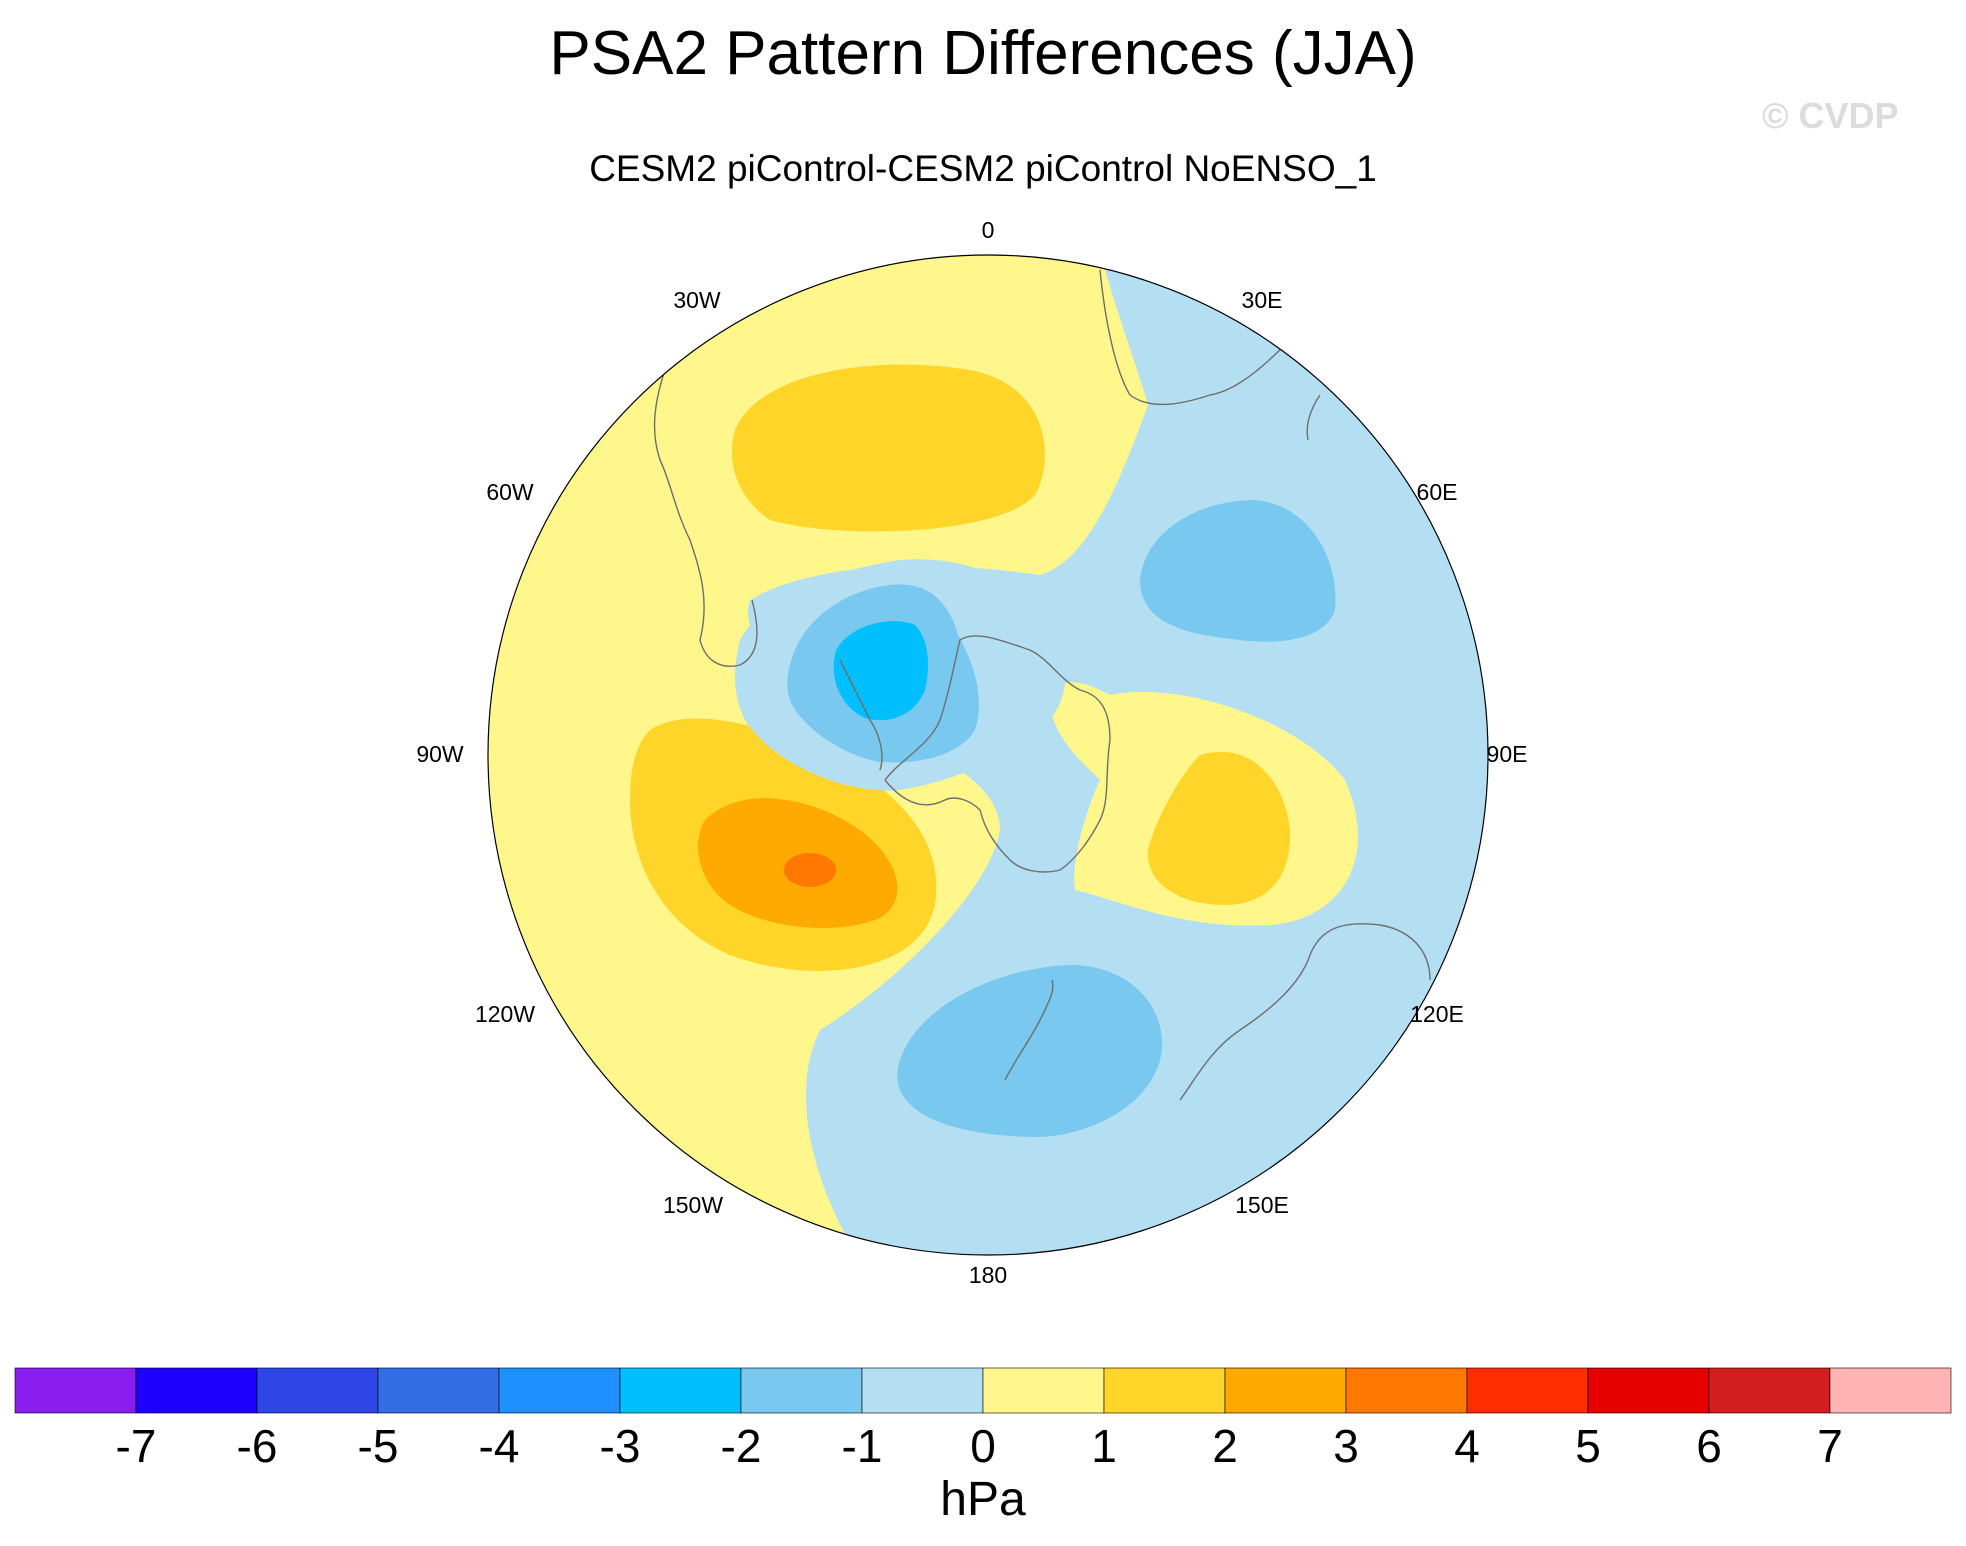 The image size is (1966, 1546). I want to click on colorbar-level-label: -3, so click(620, 1446).